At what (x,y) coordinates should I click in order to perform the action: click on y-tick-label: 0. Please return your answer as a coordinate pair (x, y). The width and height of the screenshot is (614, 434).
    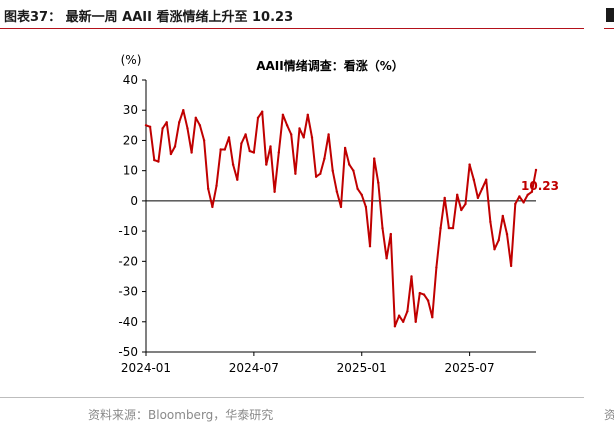
    Looking at the image, I should click on (134, 201).